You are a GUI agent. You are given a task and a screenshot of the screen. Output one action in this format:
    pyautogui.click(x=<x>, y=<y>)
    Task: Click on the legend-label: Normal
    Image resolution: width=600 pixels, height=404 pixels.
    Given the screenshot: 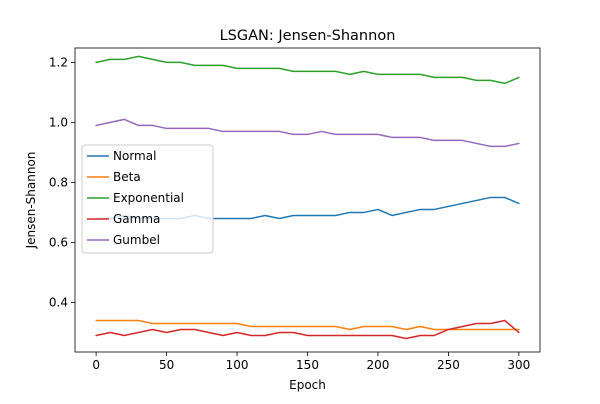 What is the action you would take?
    pyautogui.click(x=134, y=156)
    